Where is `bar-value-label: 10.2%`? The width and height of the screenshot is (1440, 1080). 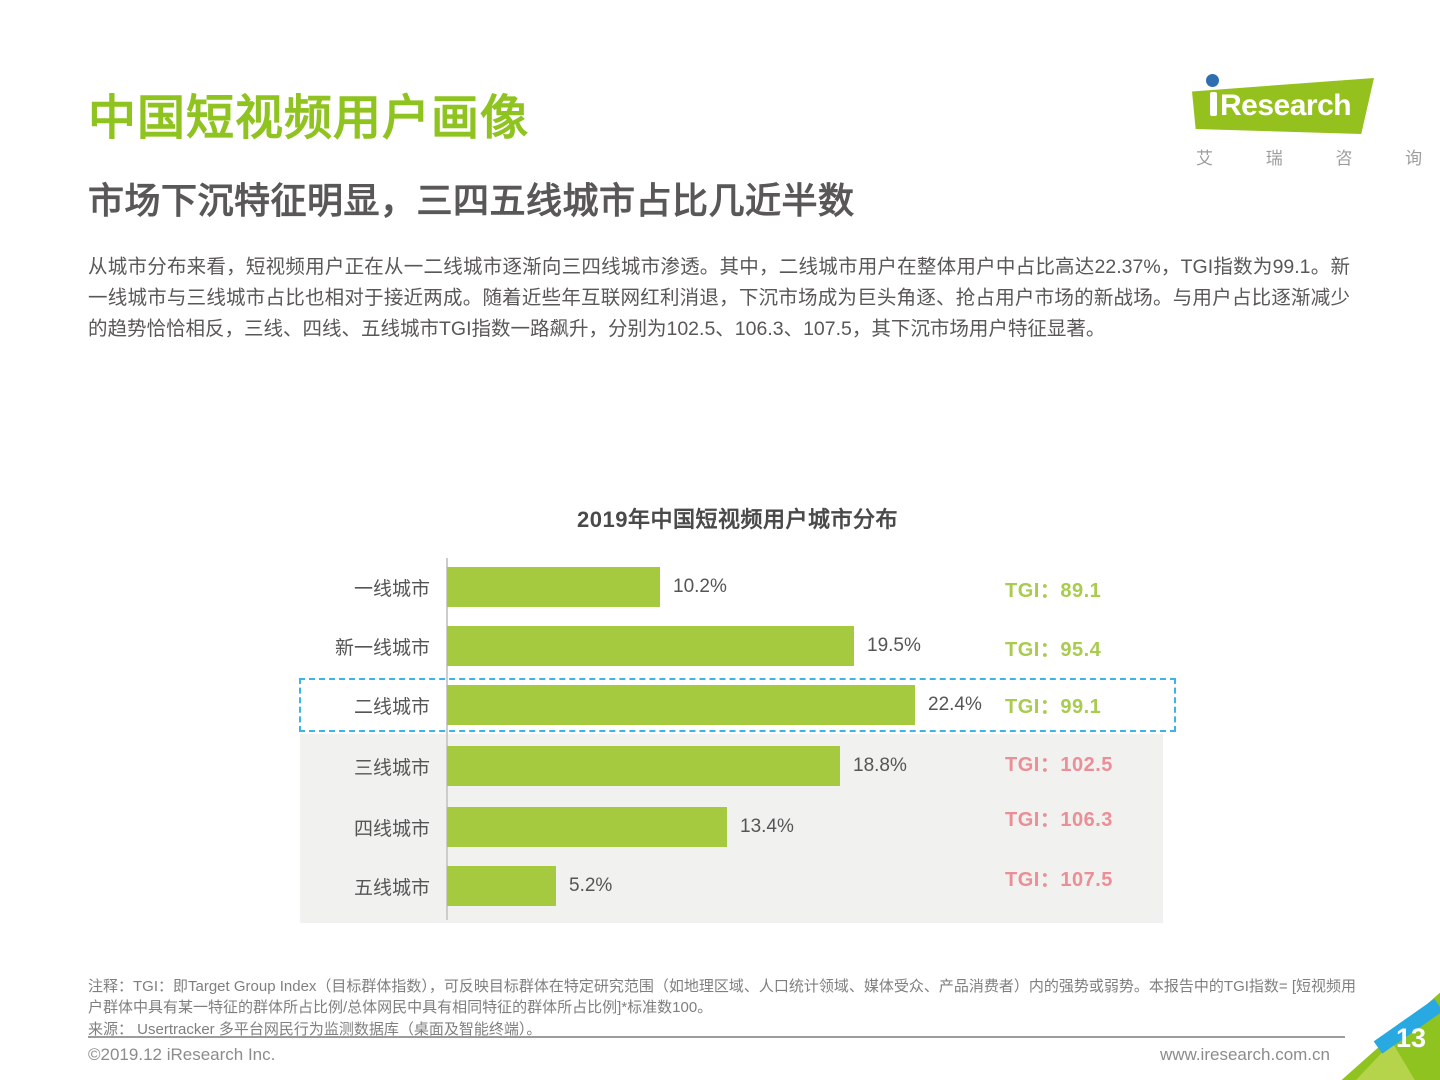 bar-value-label: 10.2% is located at coordinates (700, 586).